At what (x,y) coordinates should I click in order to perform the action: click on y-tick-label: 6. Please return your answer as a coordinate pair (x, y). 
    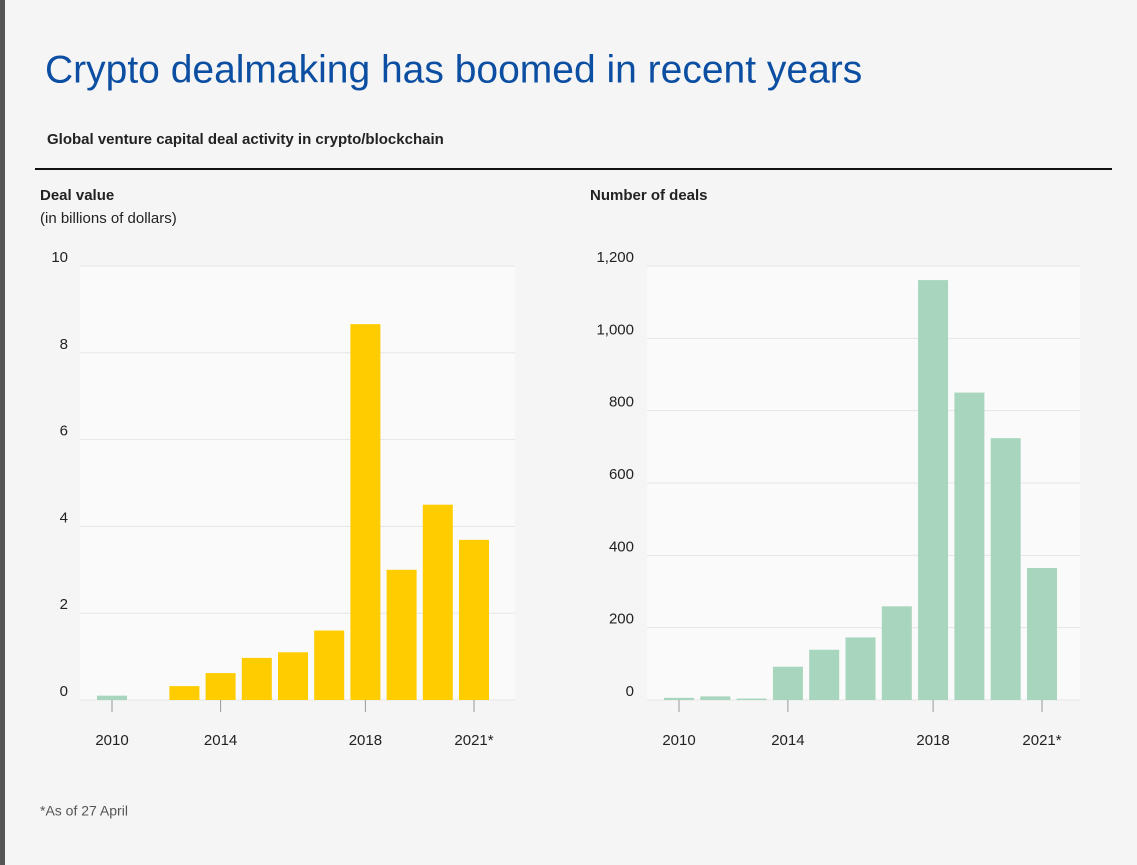
    Looking at the image, I should click on (64, 431).